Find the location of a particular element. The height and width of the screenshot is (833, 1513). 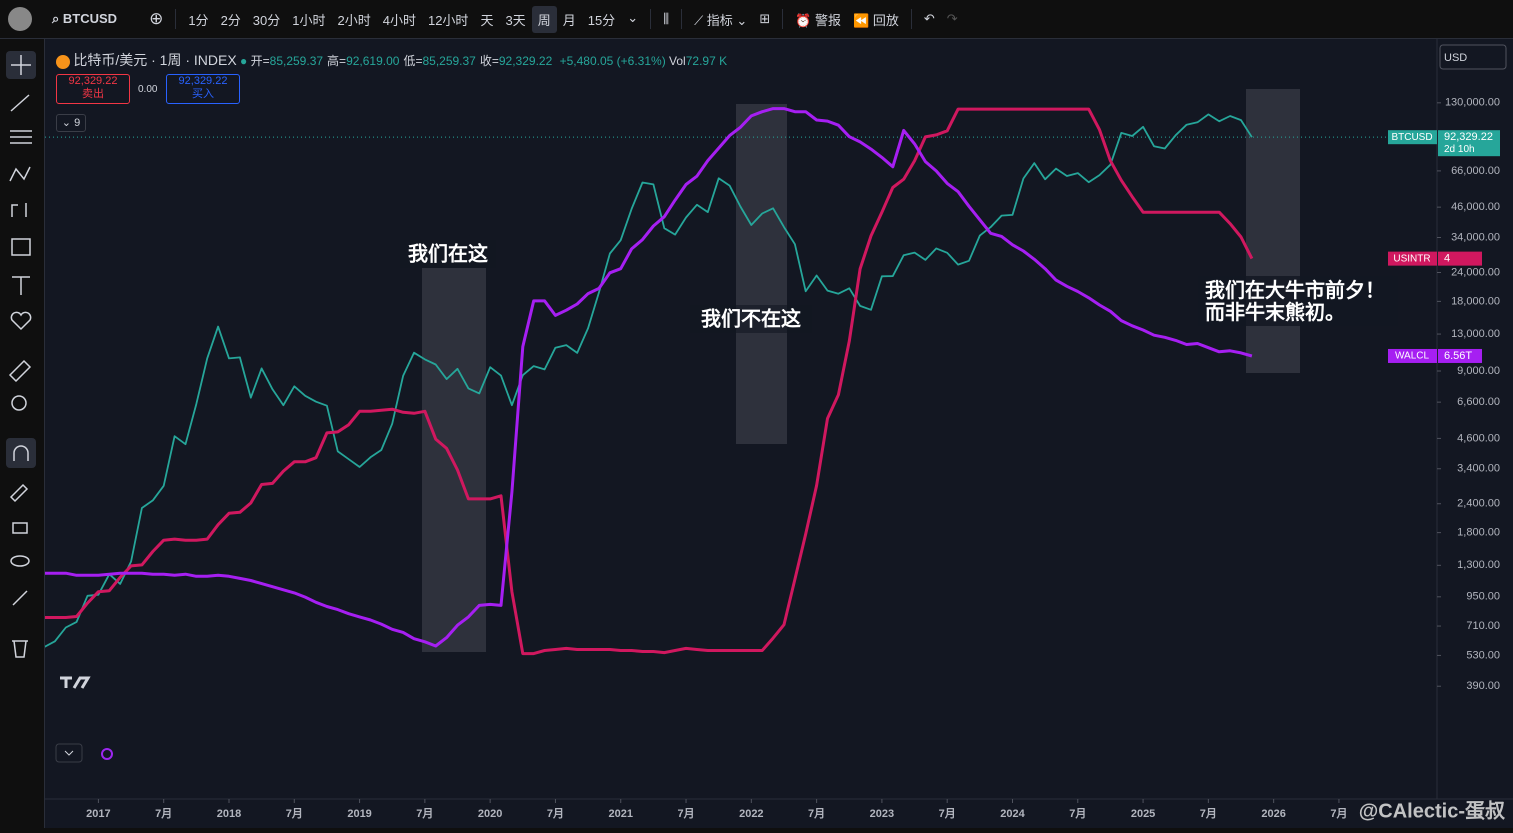

draw-lock-tool is located at coordinates (19, 493).